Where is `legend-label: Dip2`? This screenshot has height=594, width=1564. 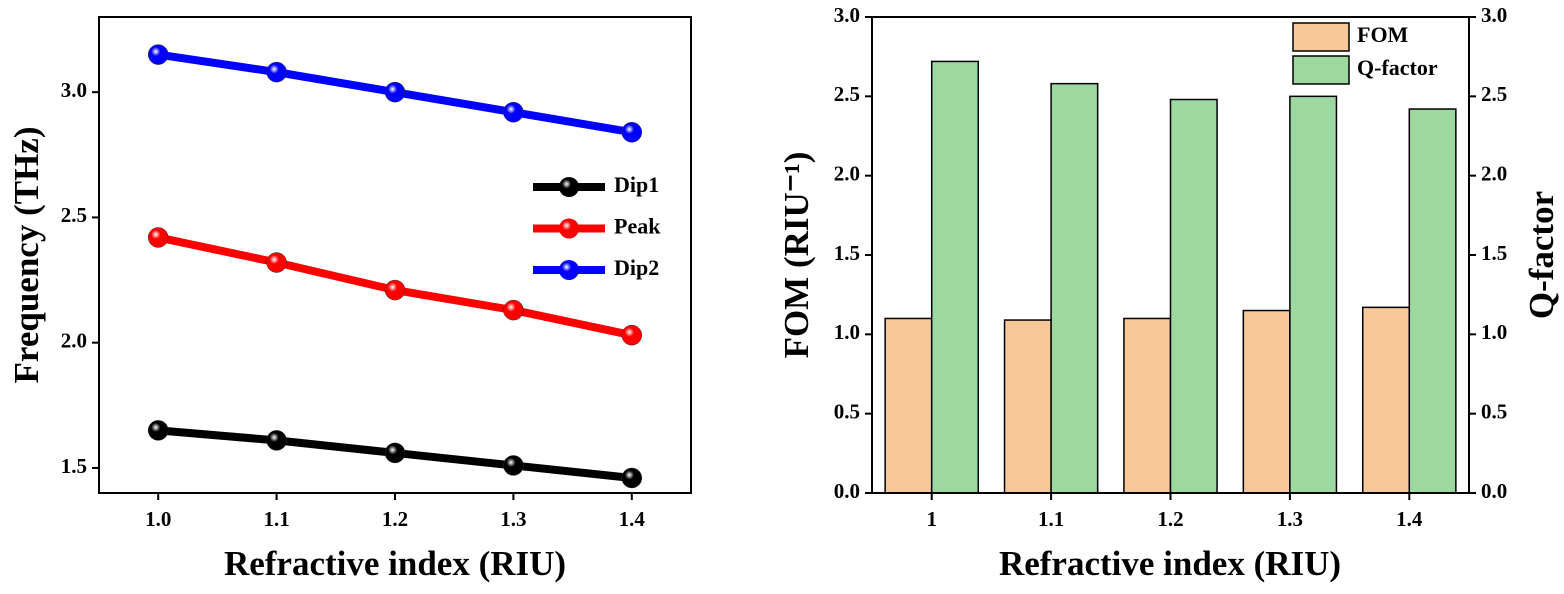 legend-label: Dip2 is located at coordinates (636, 267).